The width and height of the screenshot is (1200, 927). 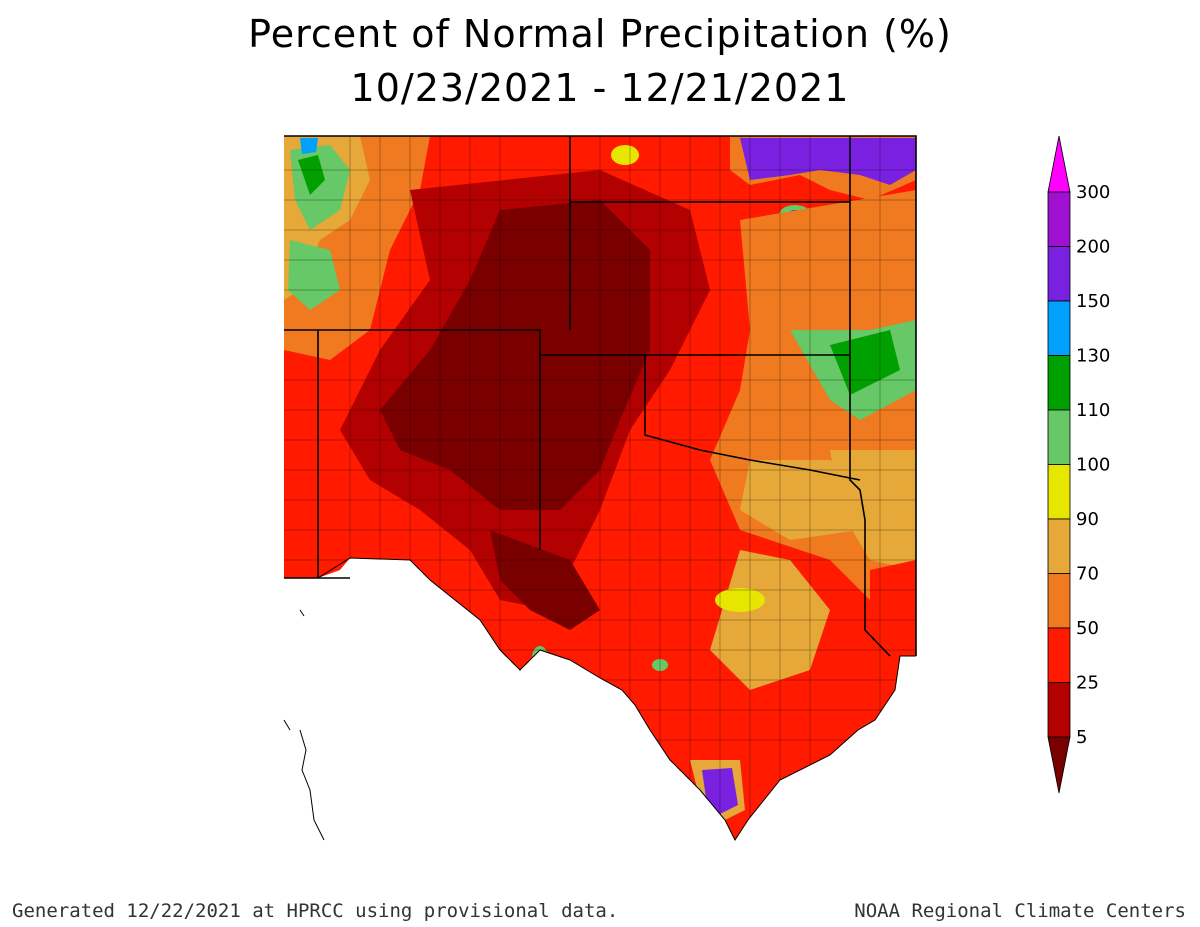 What do you see at coordinates (600, 88) in the screenshot?
I see `map-date-range: 10/23/2021 - 12/21/2021` at bounding box center [600, 88].